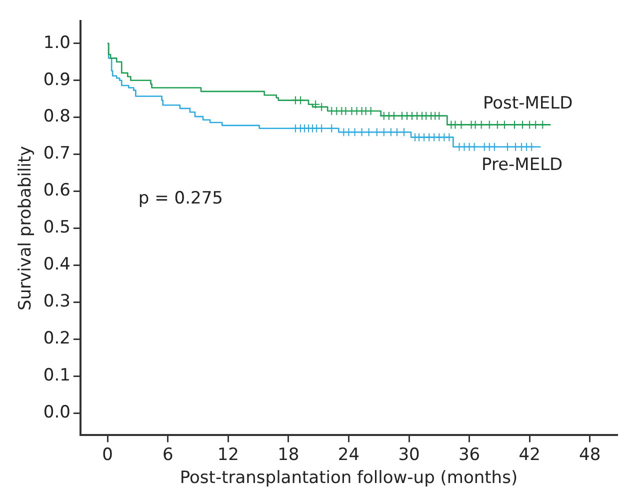  Describe the element at coordinates (228, 454) in the screenshot. I see `x-tick-label: 12` at that location.